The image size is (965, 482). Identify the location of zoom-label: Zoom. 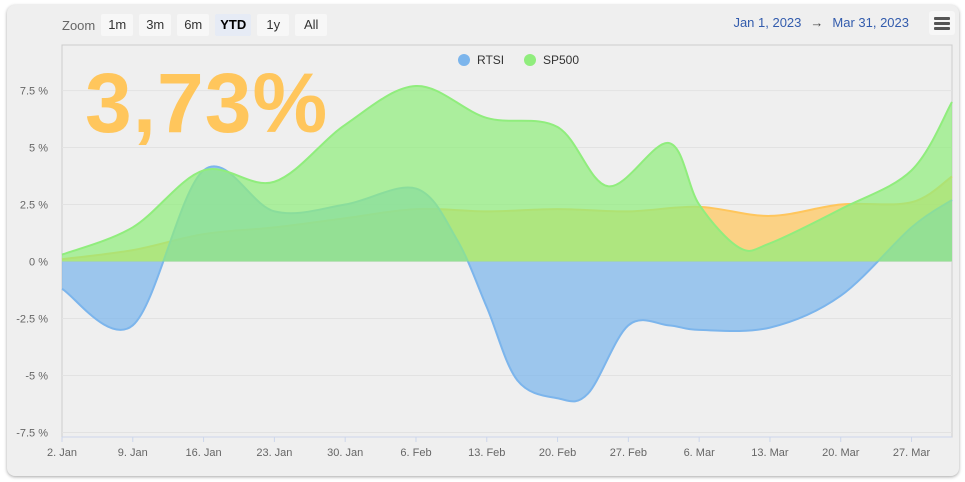
(79, 25).